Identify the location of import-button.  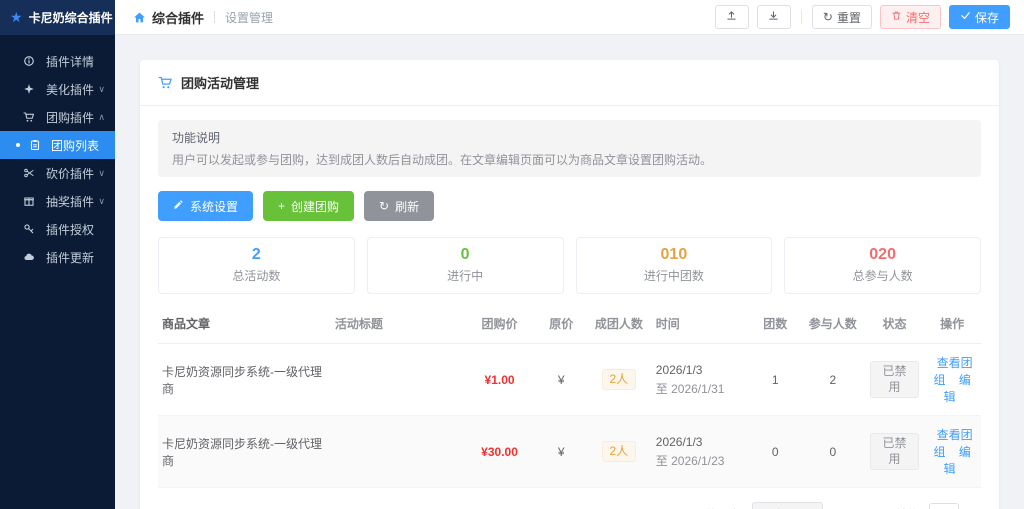
(773, 17).